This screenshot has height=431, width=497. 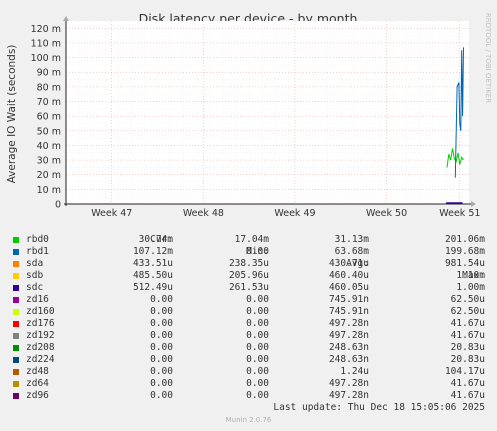 What do you see at coordinates (12, 114) in the screenshot?
I see `y-axis-label: Average IO Wait (seconds)` at bounding box center [12, 114].